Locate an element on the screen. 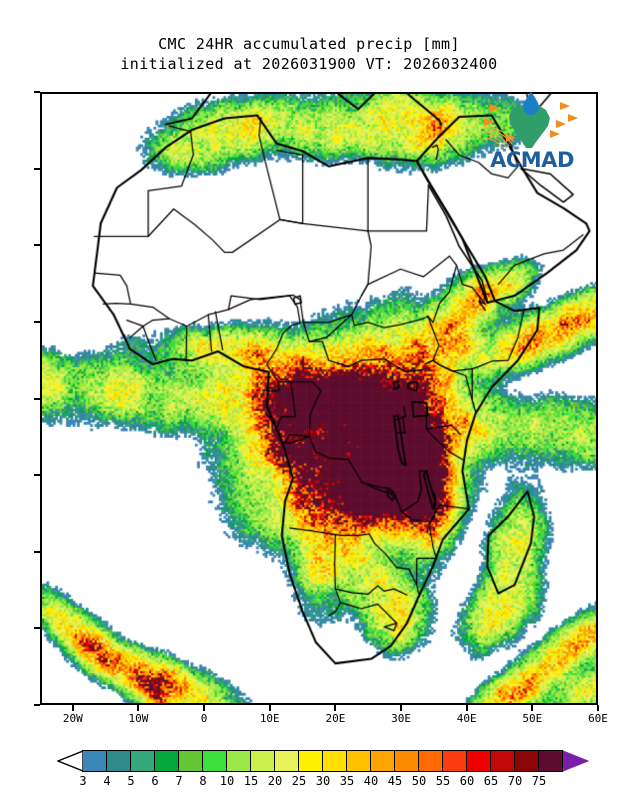 Image resolution: width=618 pixels, height=800 pixels. water-droplet-icon is located at coordinates (531, 103).